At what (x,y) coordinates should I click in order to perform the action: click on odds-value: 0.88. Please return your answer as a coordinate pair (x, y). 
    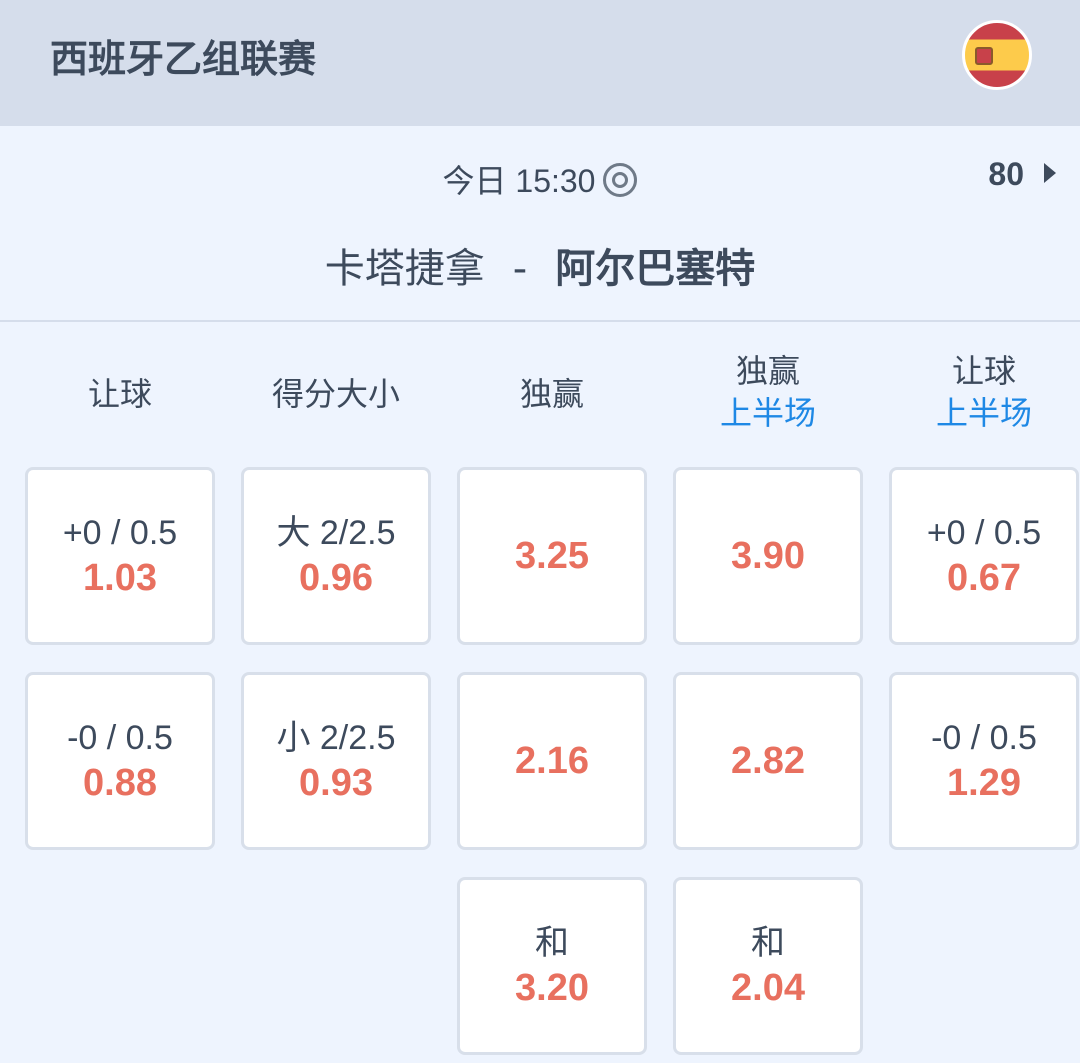
    Looking at the image, I should click on (120, 783).